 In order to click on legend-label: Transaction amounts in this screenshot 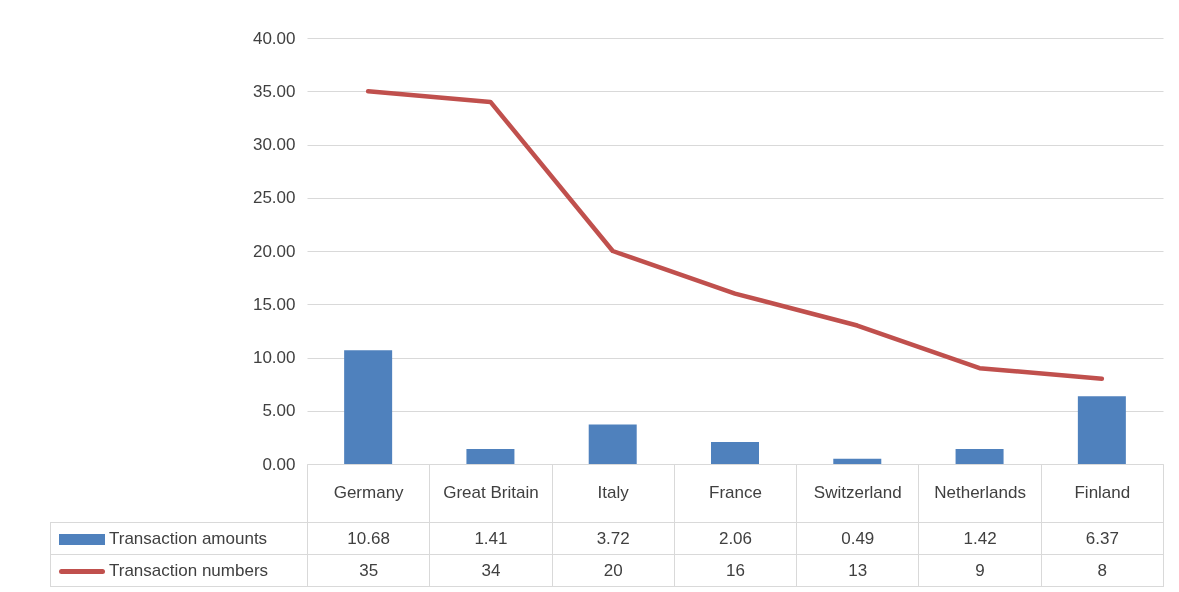, I will do `click(179, 538)`.